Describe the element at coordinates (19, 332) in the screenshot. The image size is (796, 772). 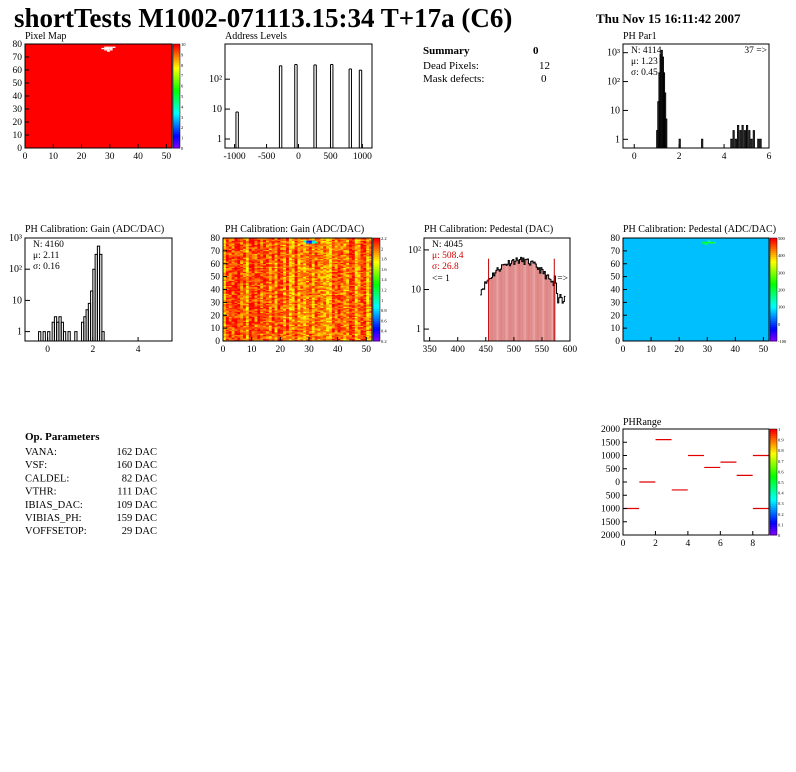
I see `y-tick-label: 1` at that location.